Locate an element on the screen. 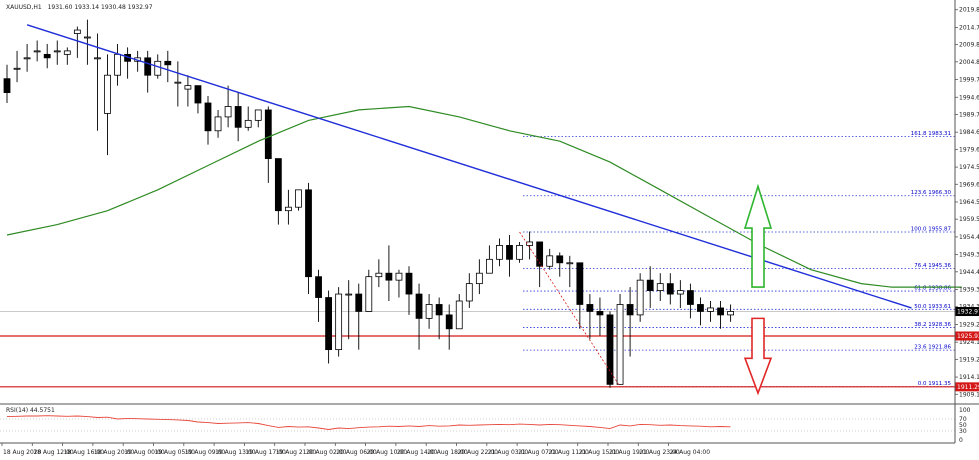  price-tick-label: 1969.60 is located at coordinates (969, 184).